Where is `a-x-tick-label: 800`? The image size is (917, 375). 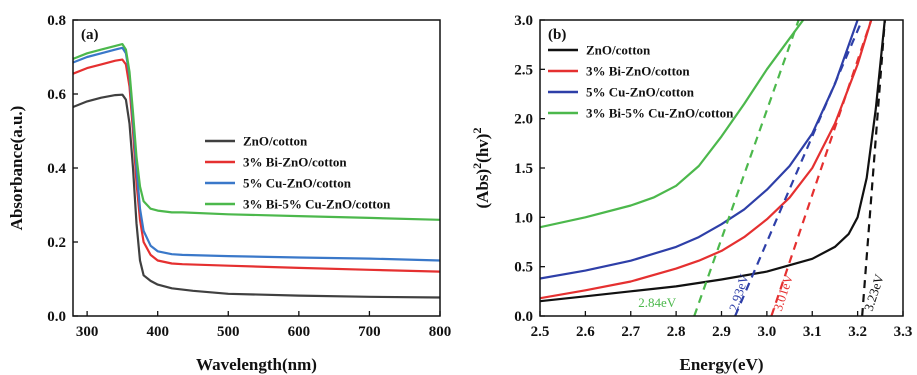
a-x-tick-label: 800 is located at coordinates (440, 332).